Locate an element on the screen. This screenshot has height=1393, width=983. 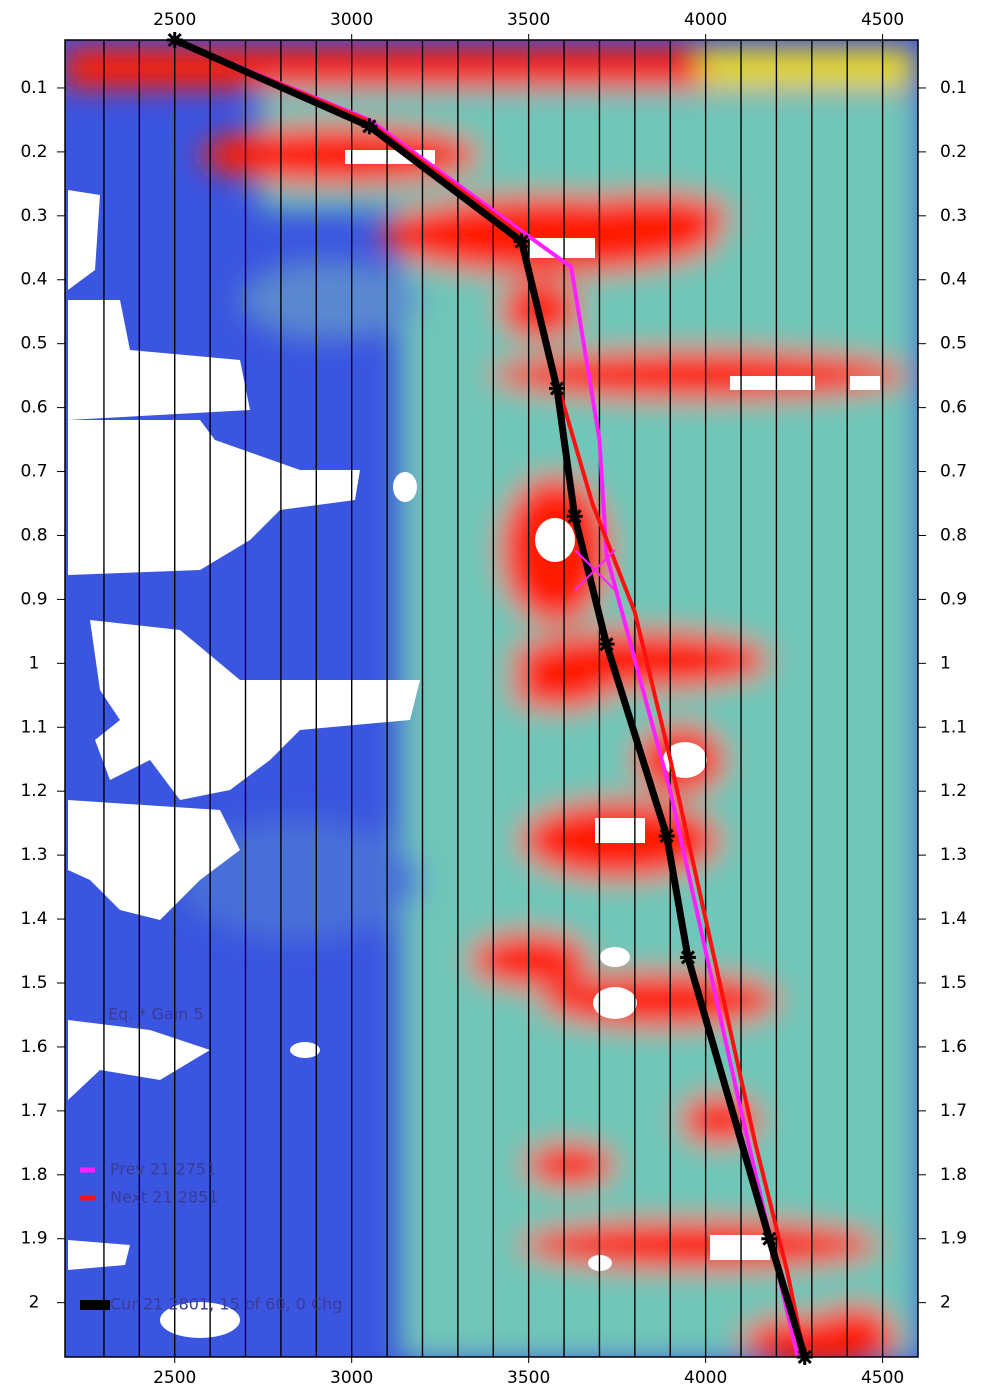
legend-label: Cur 21 2801, 15 of 60, 0 Chg is located at coordinates (226, 1304).